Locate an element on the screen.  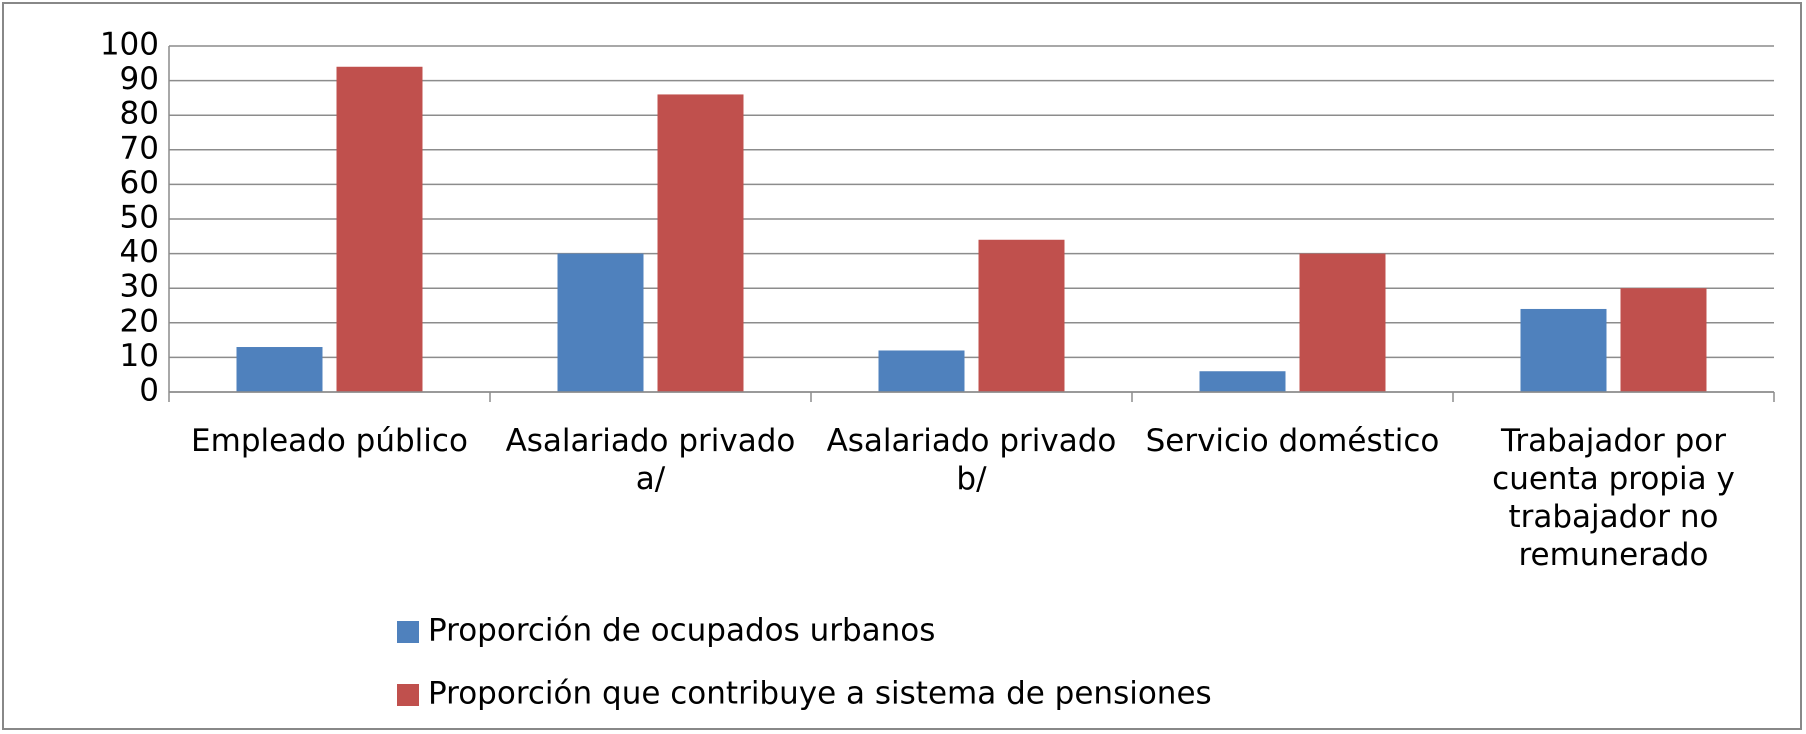
x-tick-label: Servicio doméstico is located at coordinates (1292, 441).